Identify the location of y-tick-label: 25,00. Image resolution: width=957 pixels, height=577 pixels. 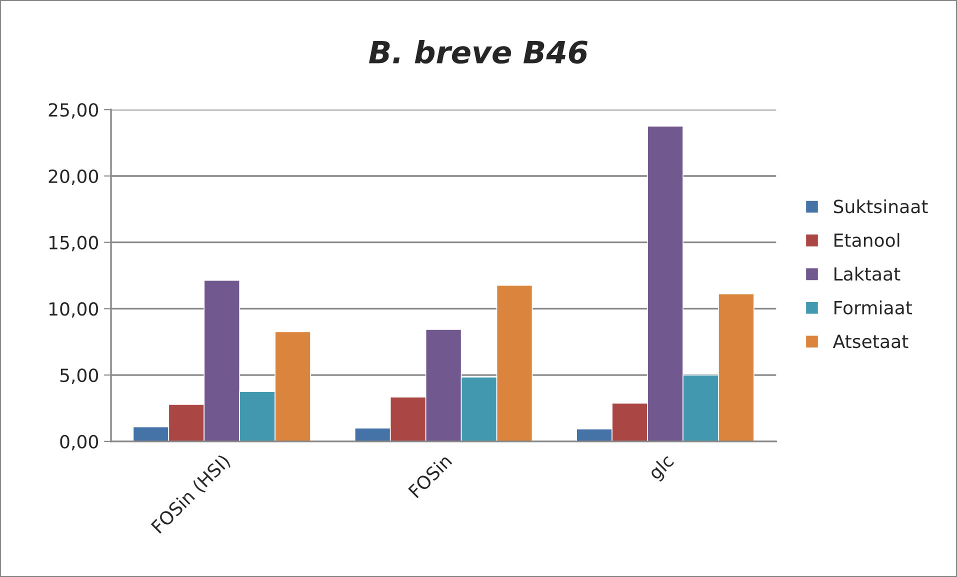
(73, 111).